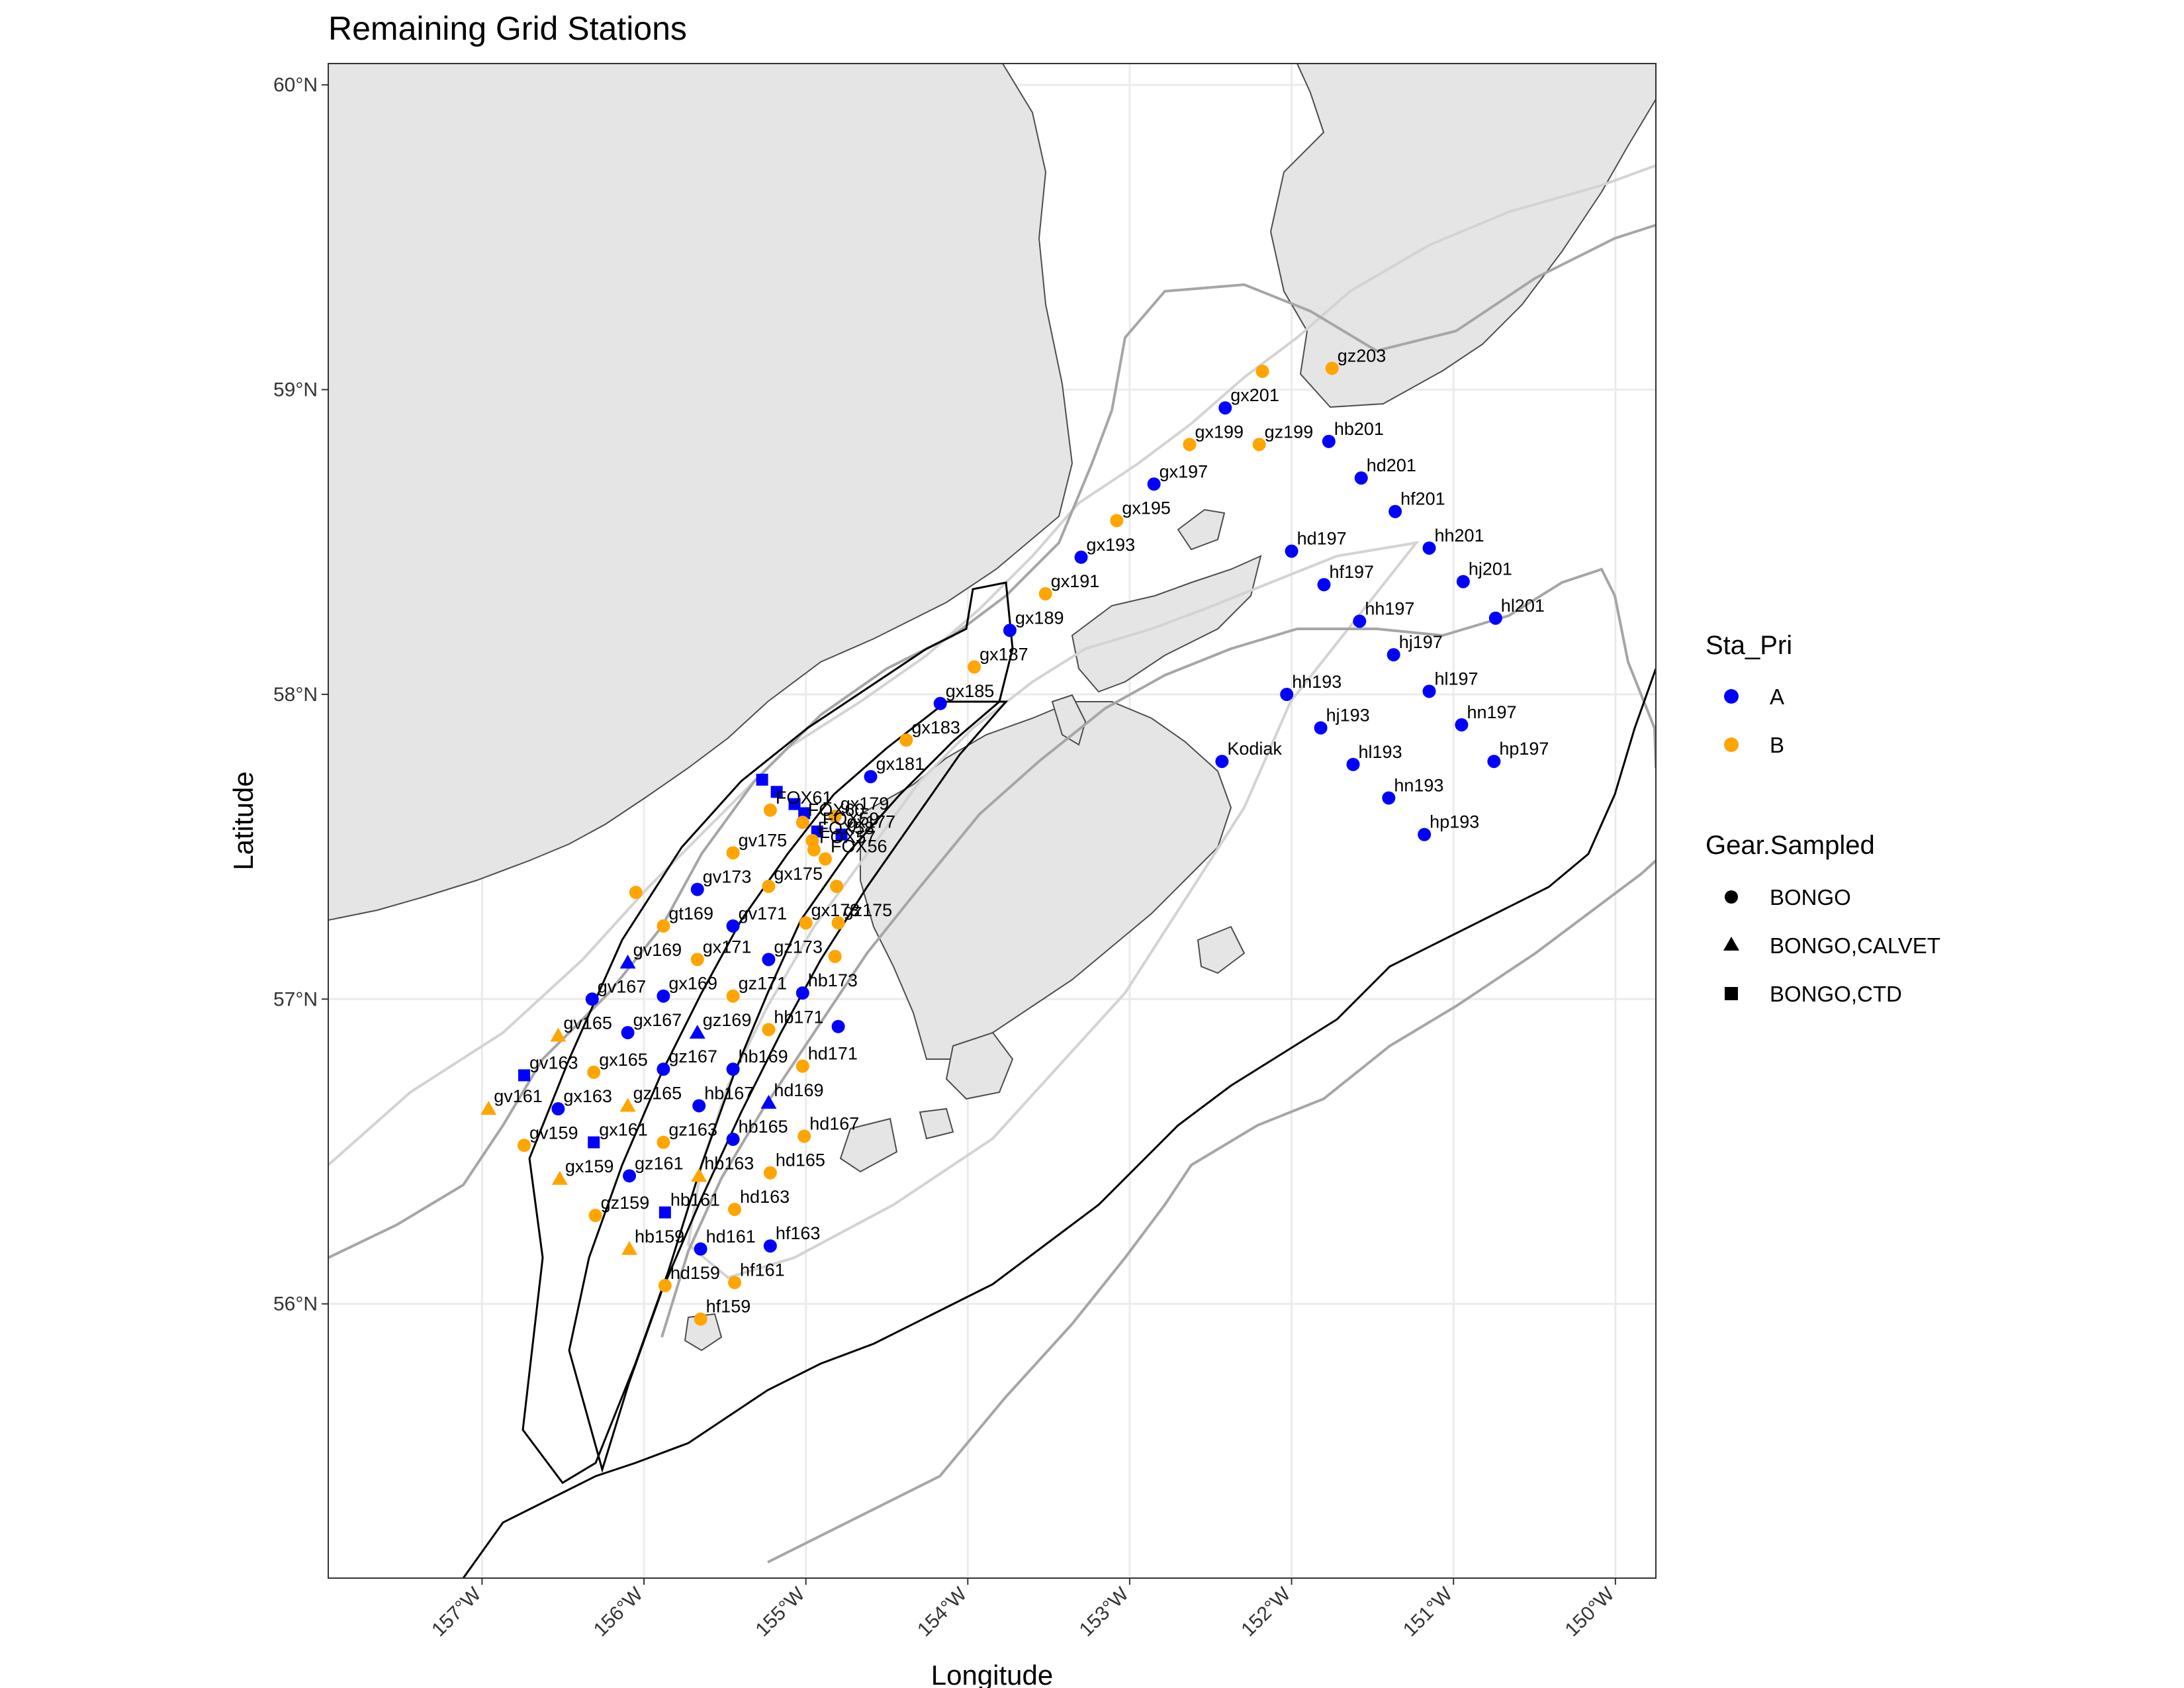 The width and height of the screenshot is (2184, 1688). I want to click on station-label: hp193, so click(1454, 822).